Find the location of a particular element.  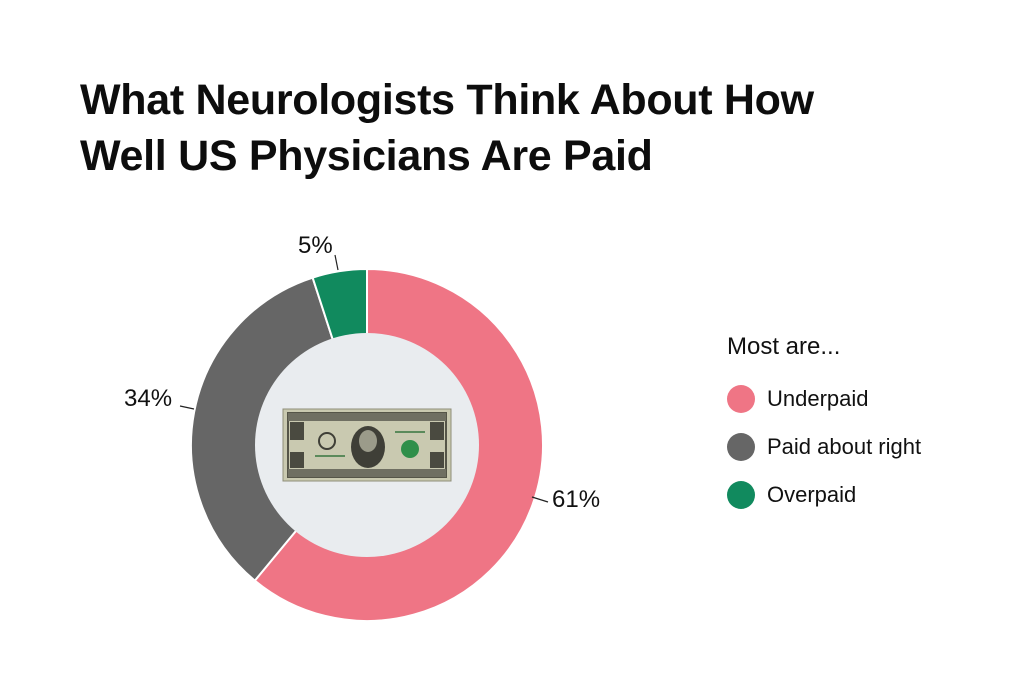

title-line-1: What Neurologists Think About How is located at coordinates (447, 100).